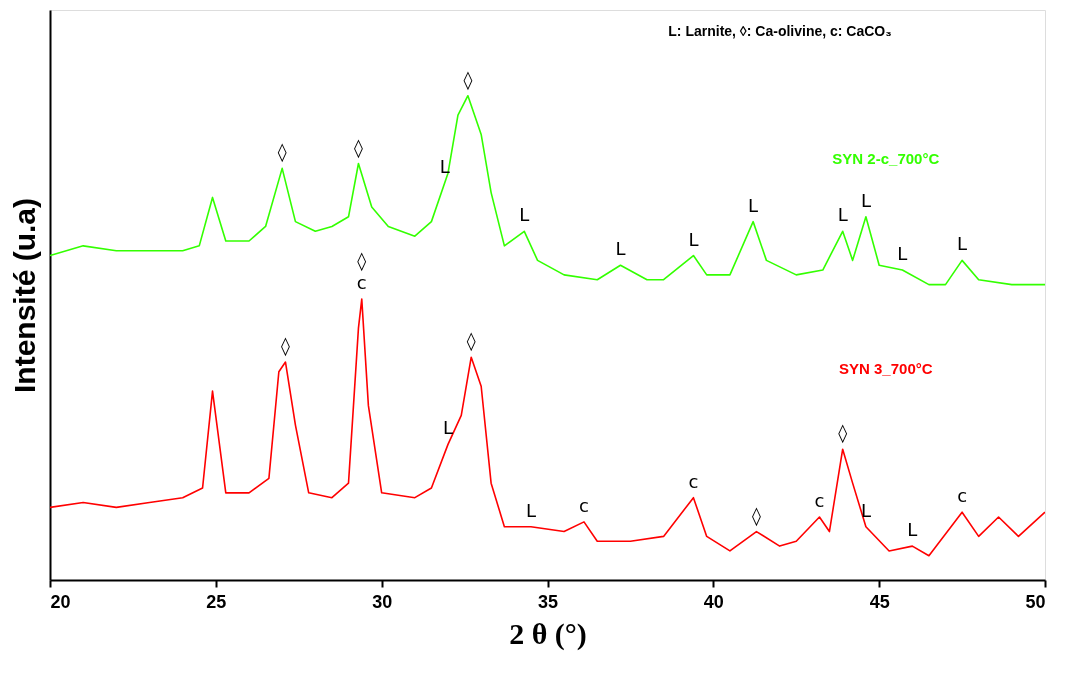 The image size is (1087, 695). I want to click on y-axis-title: Intensité (u.a), so click(24, 295).